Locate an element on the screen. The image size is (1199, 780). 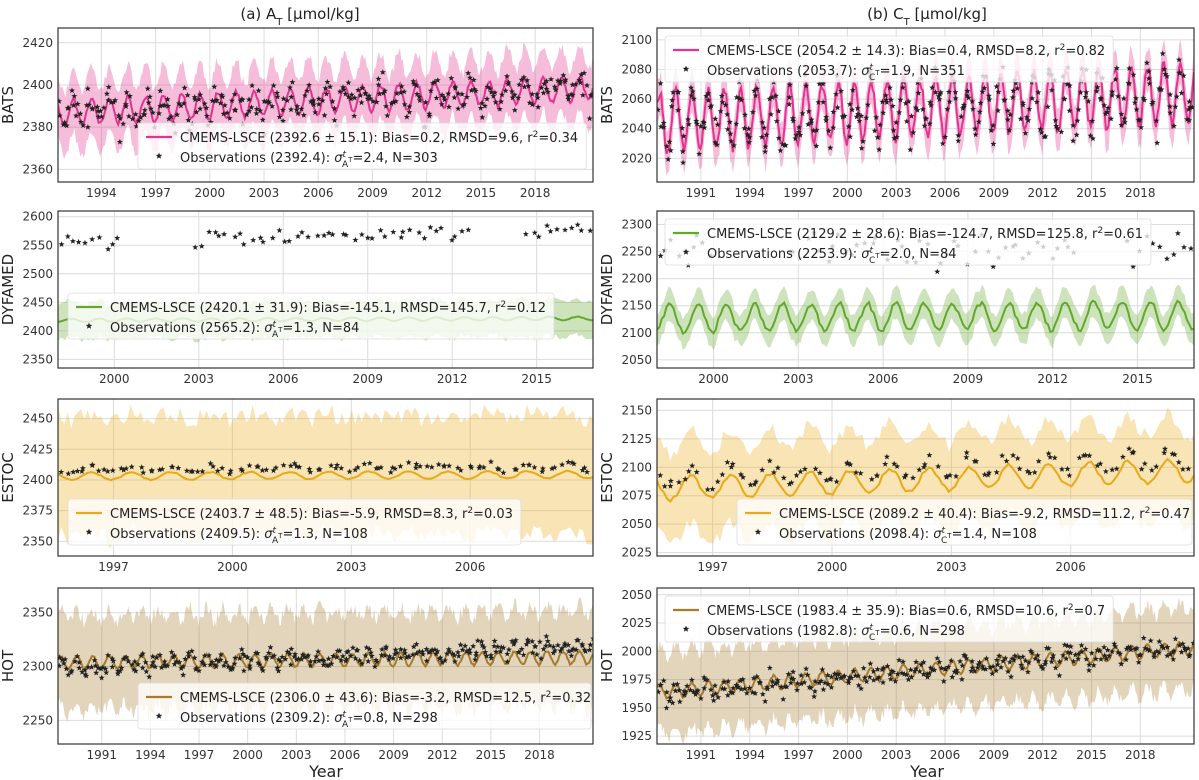
x-tick-label: 1994 is located at coordinates (101, 193).